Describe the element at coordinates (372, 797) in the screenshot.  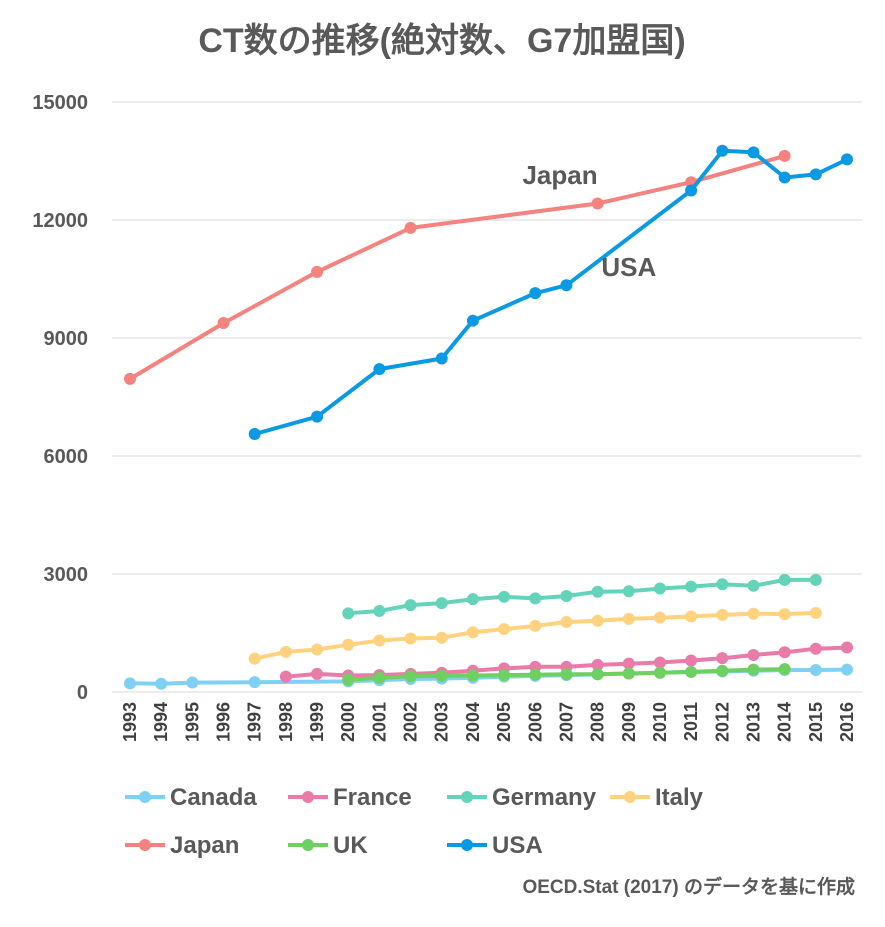
I see `legend-label: France` at that location.